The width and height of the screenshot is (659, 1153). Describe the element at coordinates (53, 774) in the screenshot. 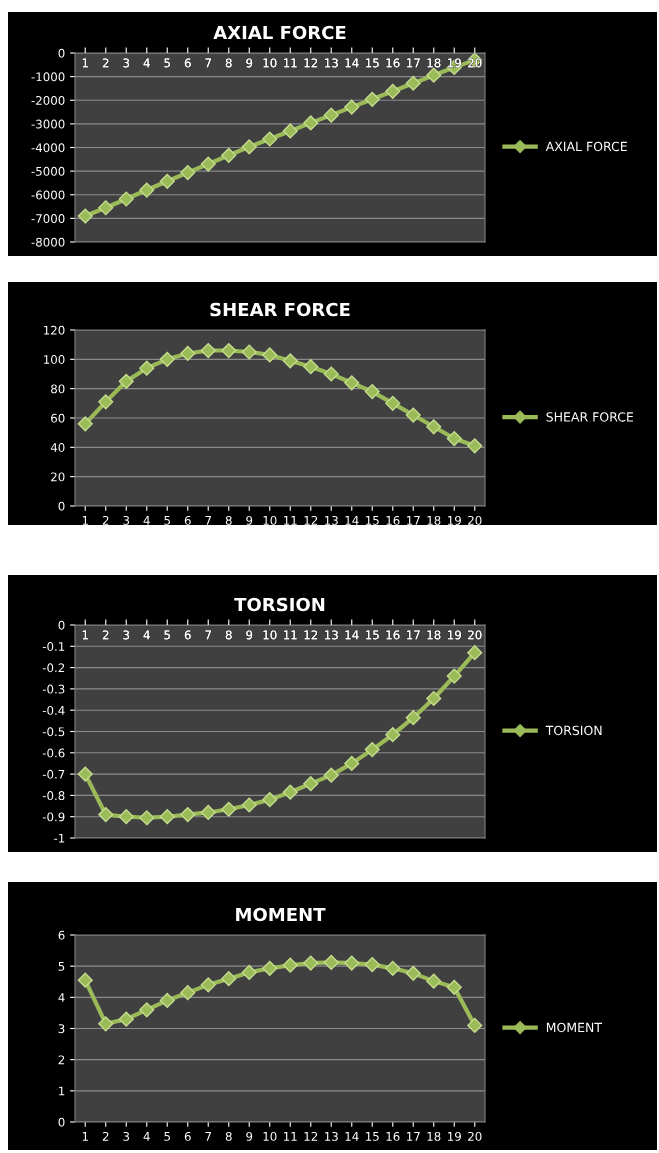

I see `y-tick-label: -0.7` at that location.